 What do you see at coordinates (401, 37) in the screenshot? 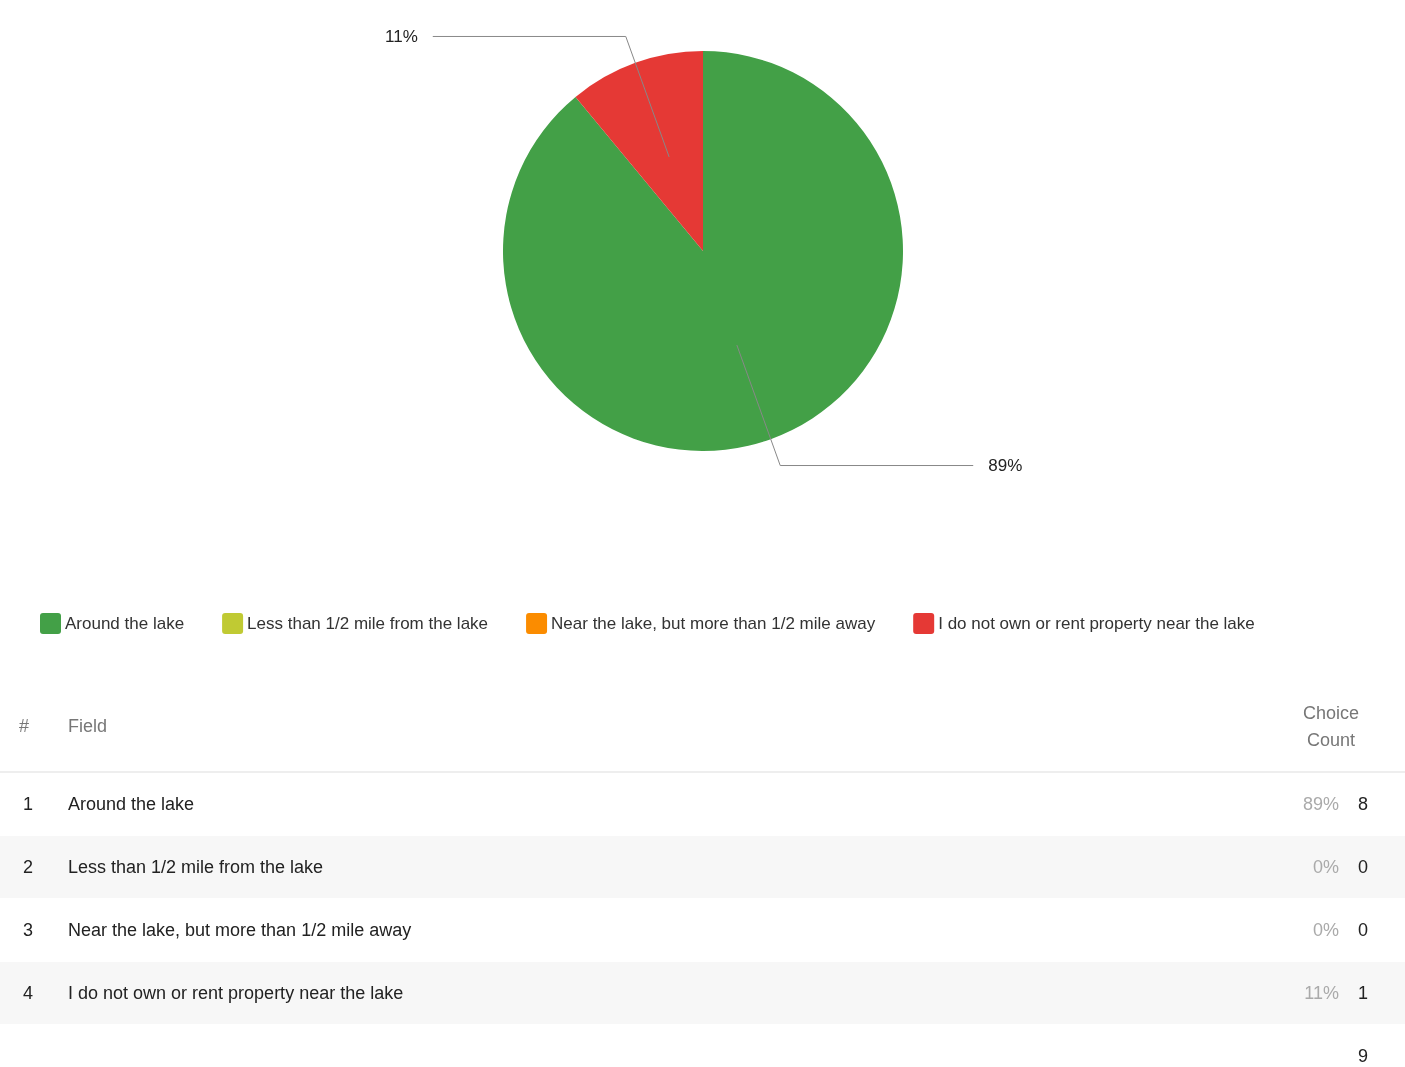
I see `data-label: 11%` at bounding box center [401, 37].